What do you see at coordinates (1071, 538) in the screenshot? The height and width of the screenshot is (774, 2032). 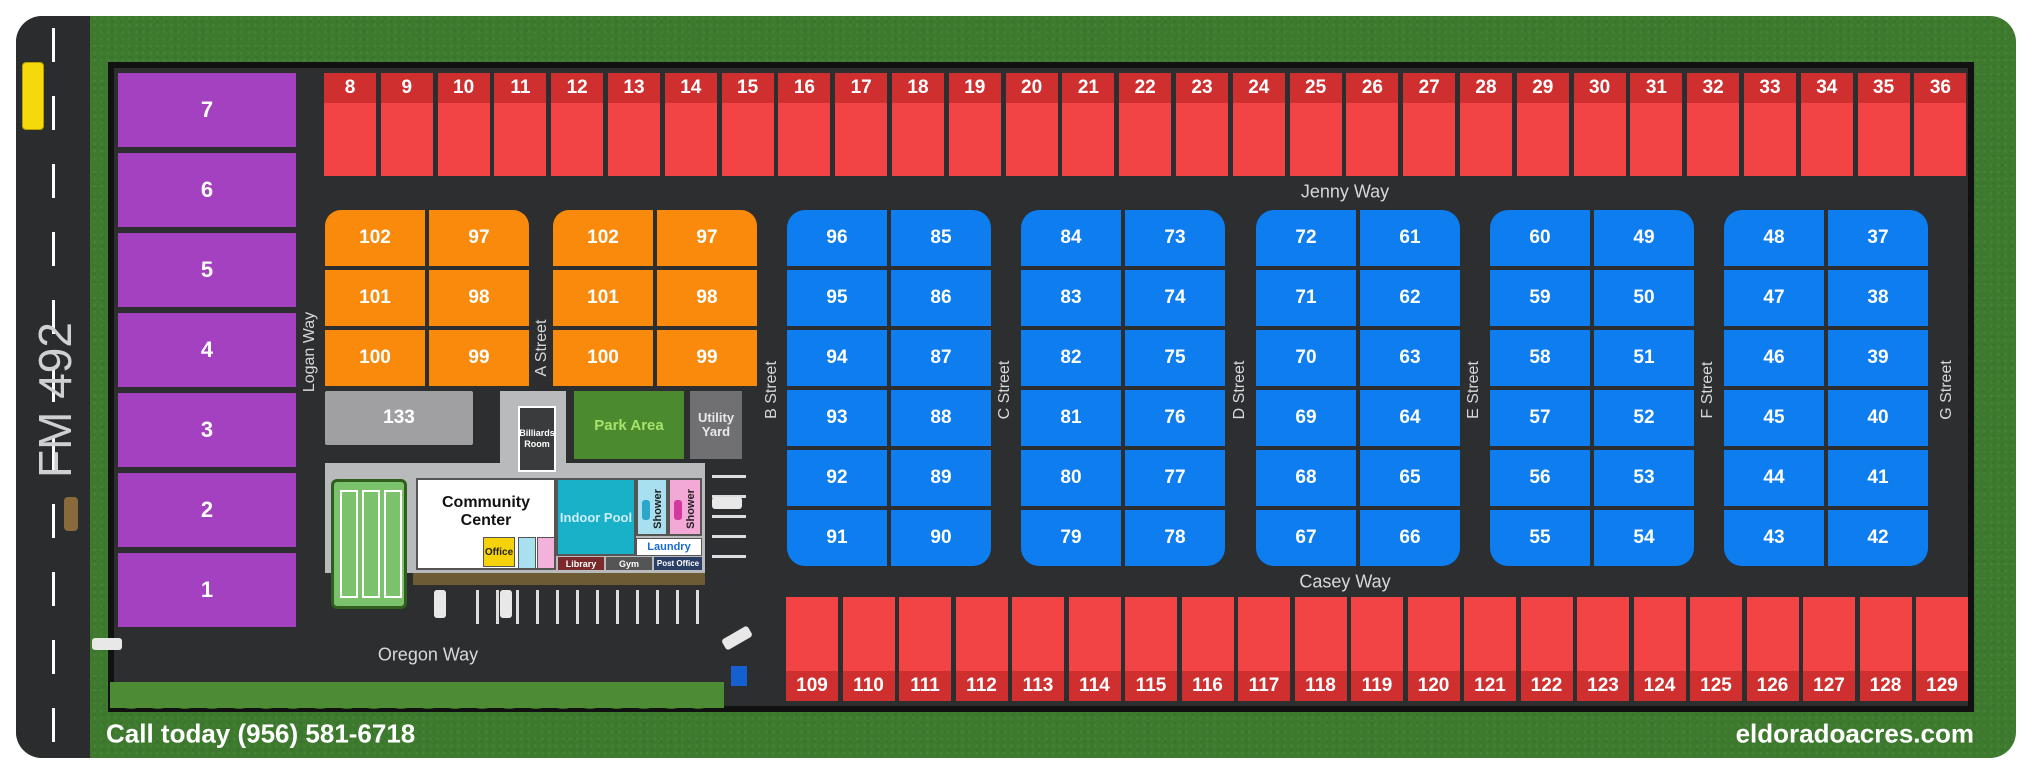 I see `lot-blue: 79` at bounding box center [1071, 538].